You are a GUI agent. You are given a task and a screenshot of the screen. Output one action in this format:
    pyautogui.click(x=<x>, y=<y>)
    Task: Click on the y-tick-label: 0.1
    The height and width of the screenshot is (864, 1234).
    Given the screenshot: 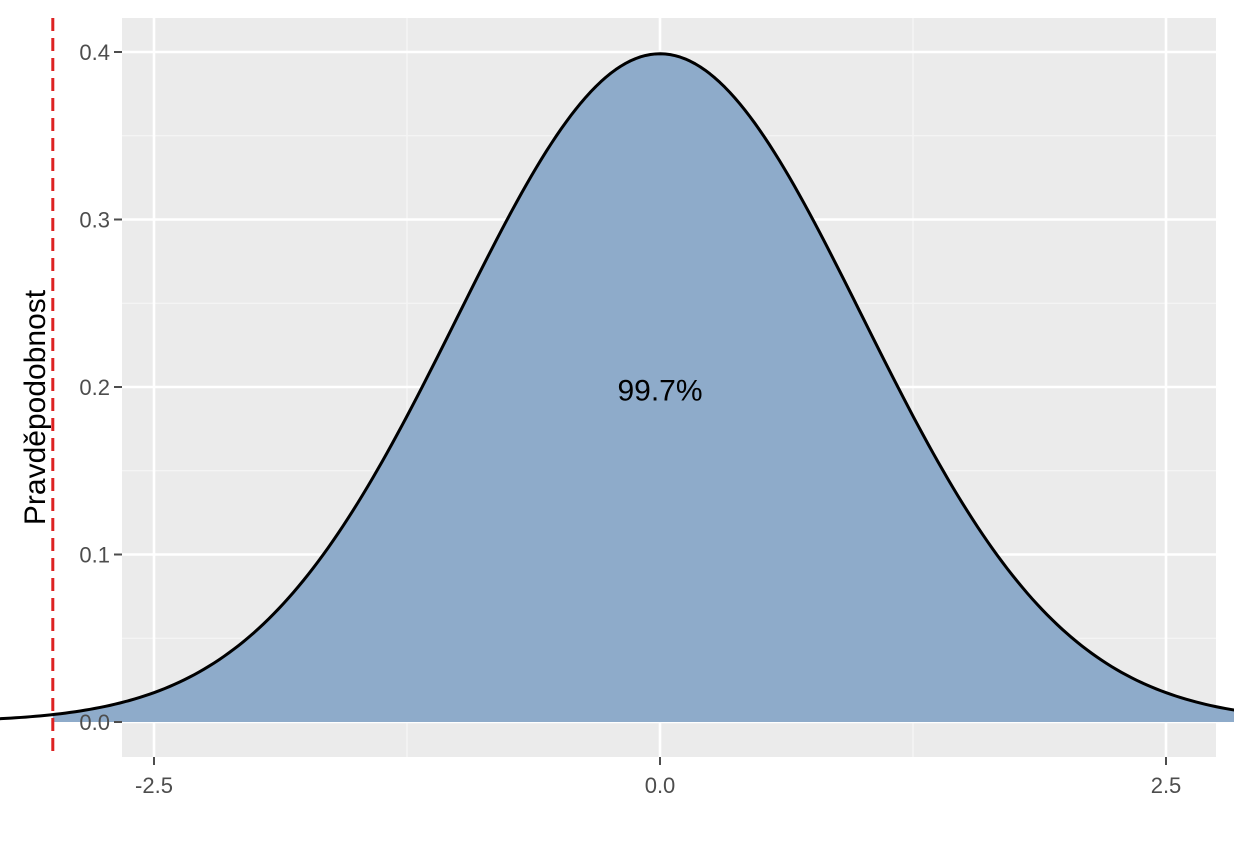 What is the action you would take?
    pyautogui.click(x=94, y=555)
    